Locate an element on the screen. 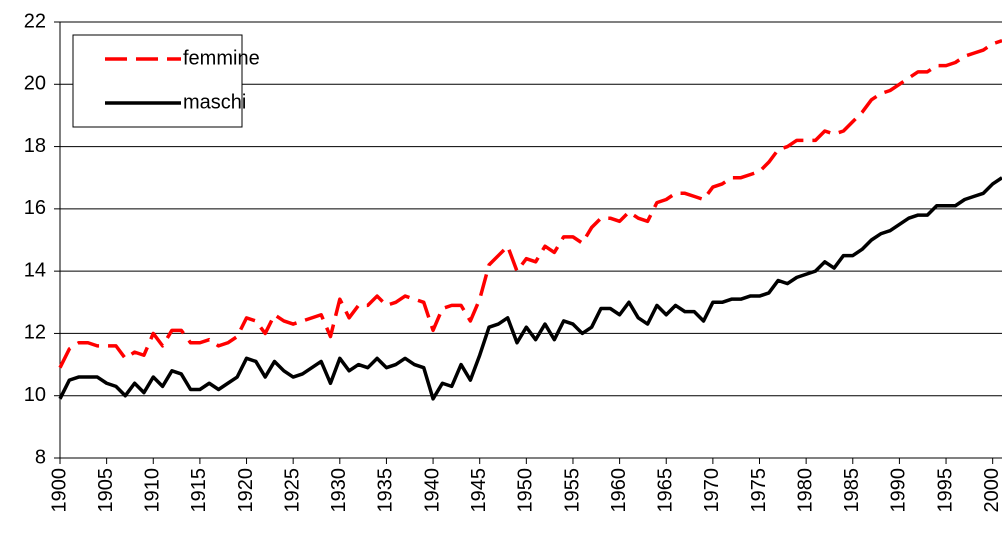 This screenshot has width=1002, height=535. x-tick-label: 1980 is located at coordinates (805, 490).